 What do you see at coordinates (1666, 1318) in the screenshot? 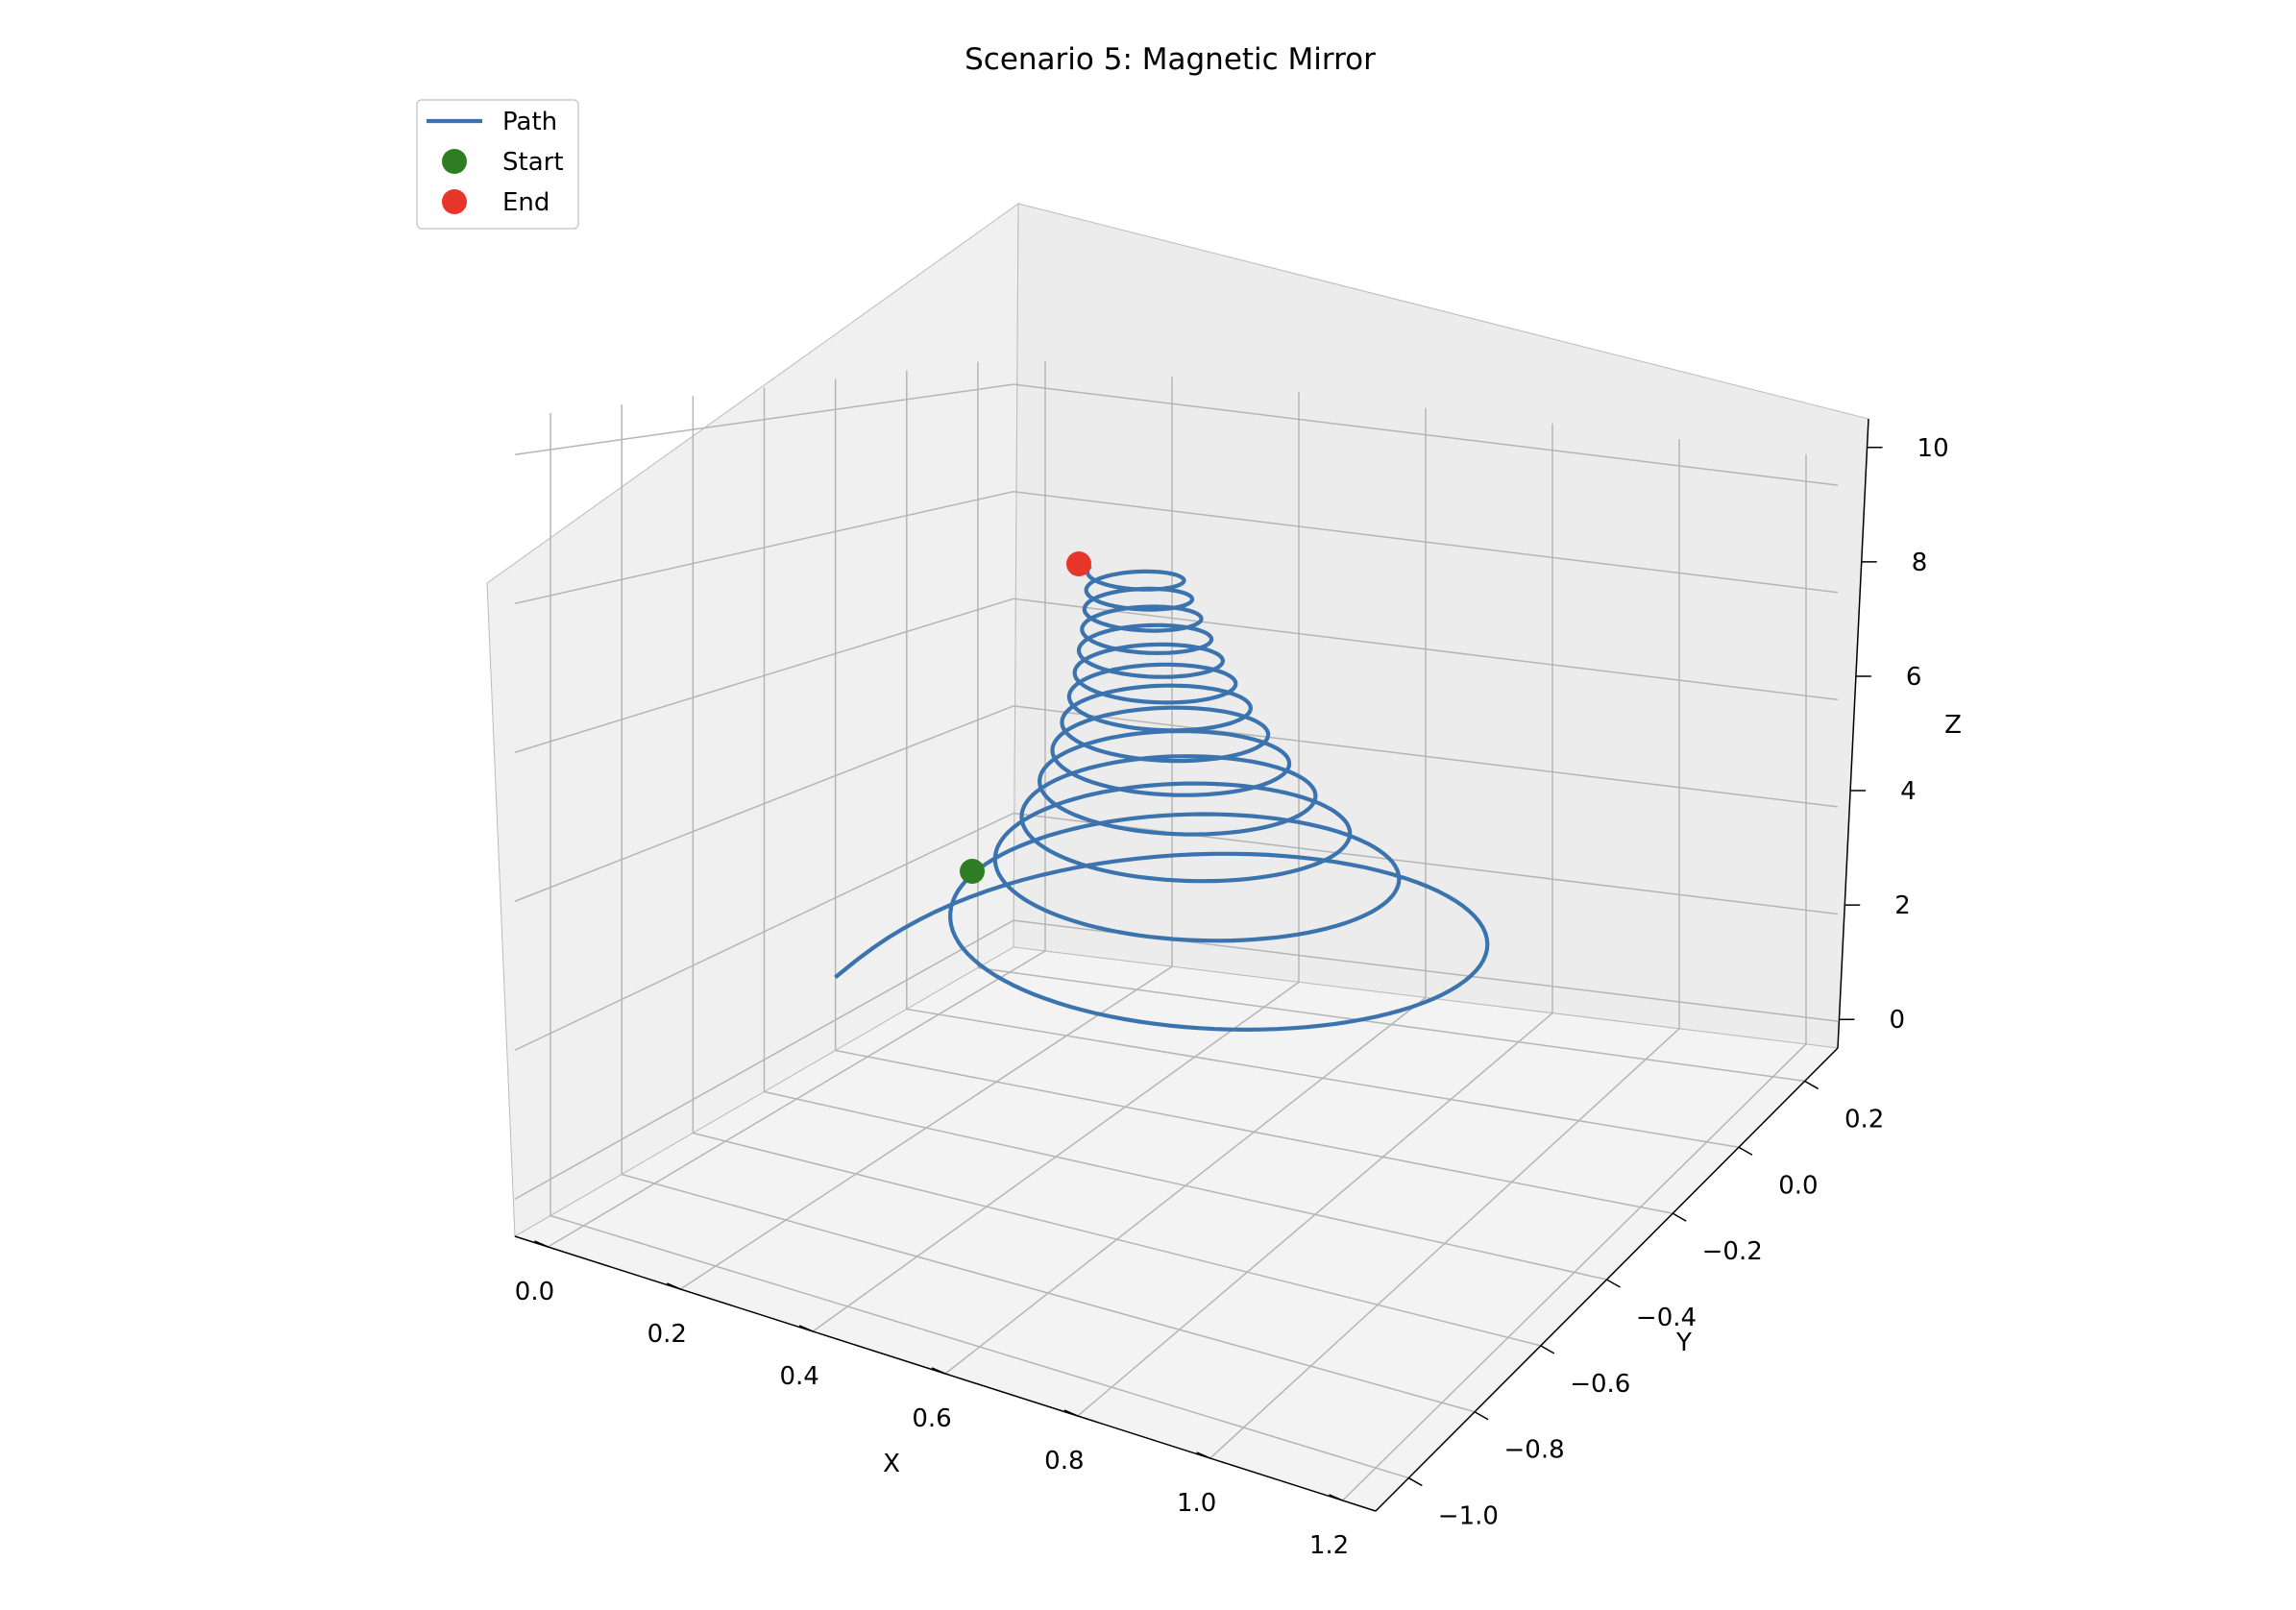
I see `y-tick-label: −0.4` at bounding box center [1666, 1318].